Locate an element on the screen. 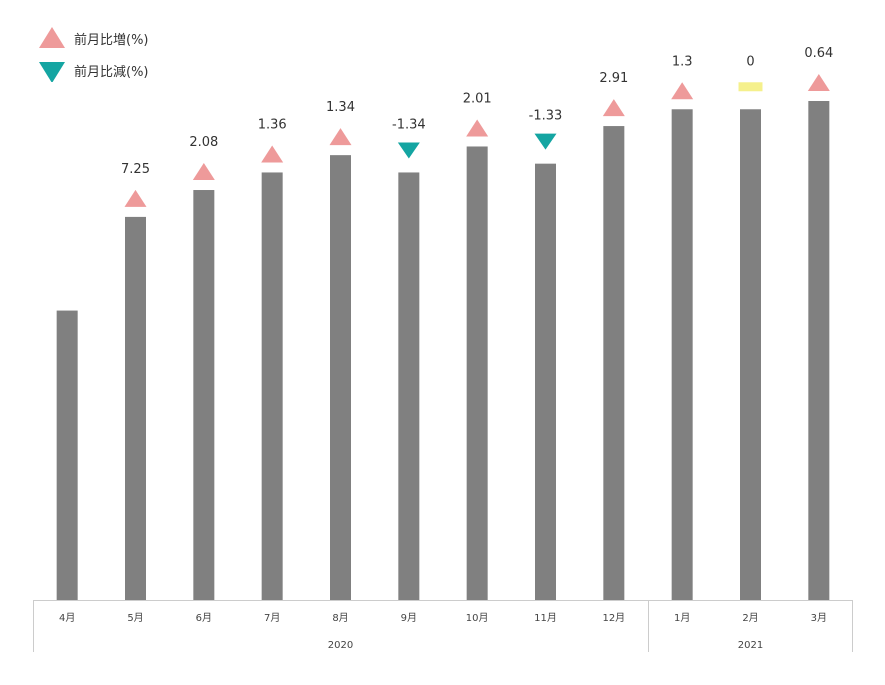 This screenshot has width=885, height=685. category-label-3: 6月 is located at coordinates (204, 618).